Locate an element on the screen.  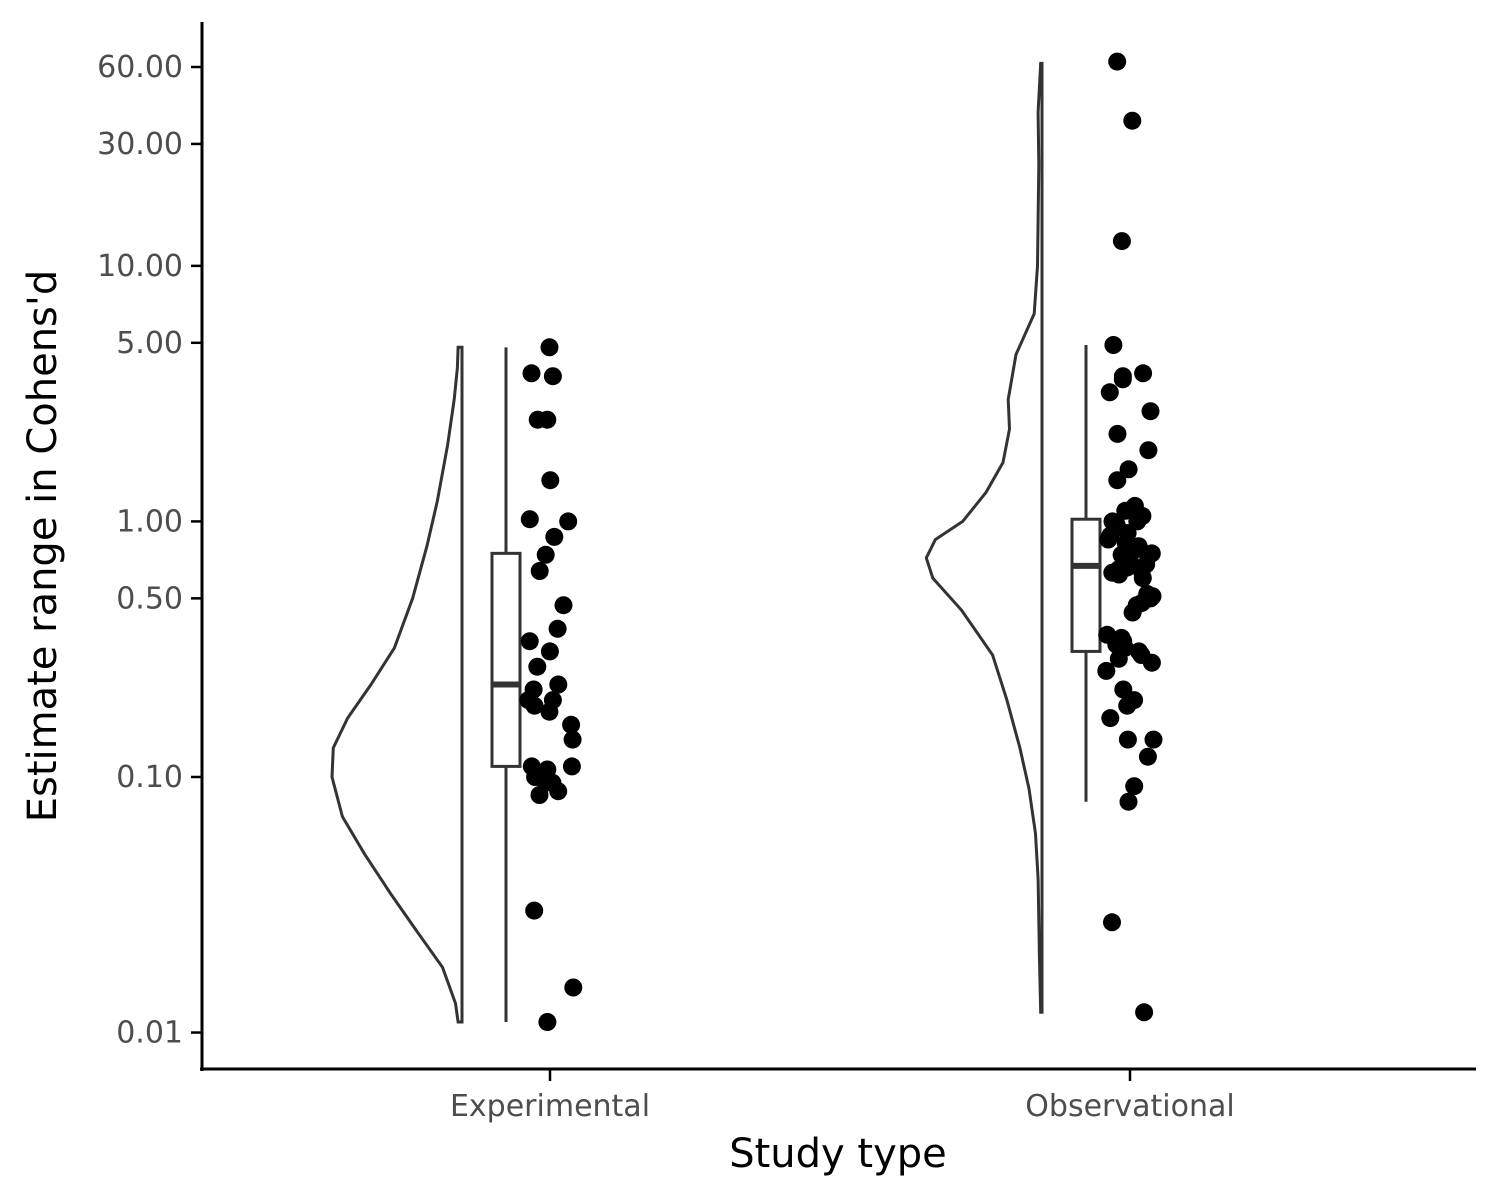
box-experimental is located at coordinates (506, 659).